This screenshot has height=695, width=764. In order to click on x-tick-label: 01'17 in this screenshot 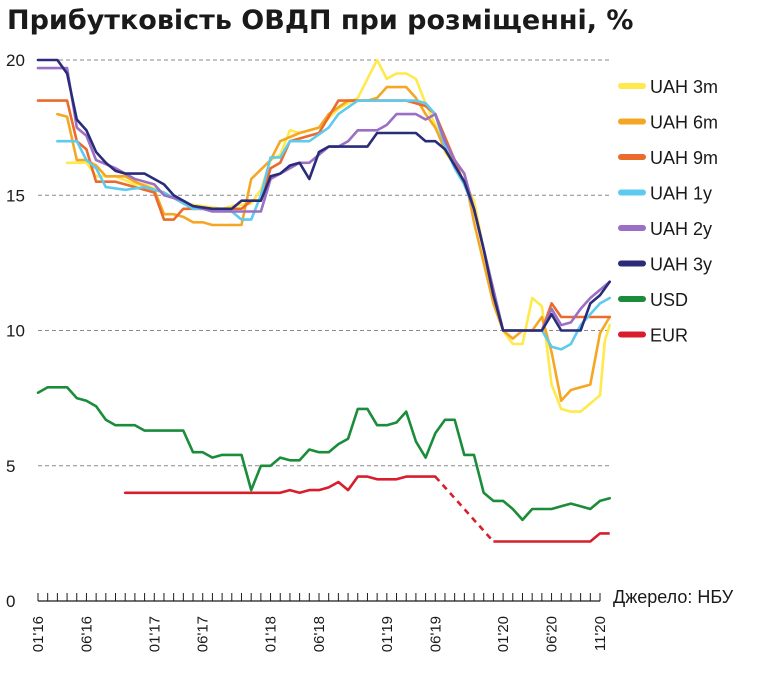, I will do `click(154, 634)`.